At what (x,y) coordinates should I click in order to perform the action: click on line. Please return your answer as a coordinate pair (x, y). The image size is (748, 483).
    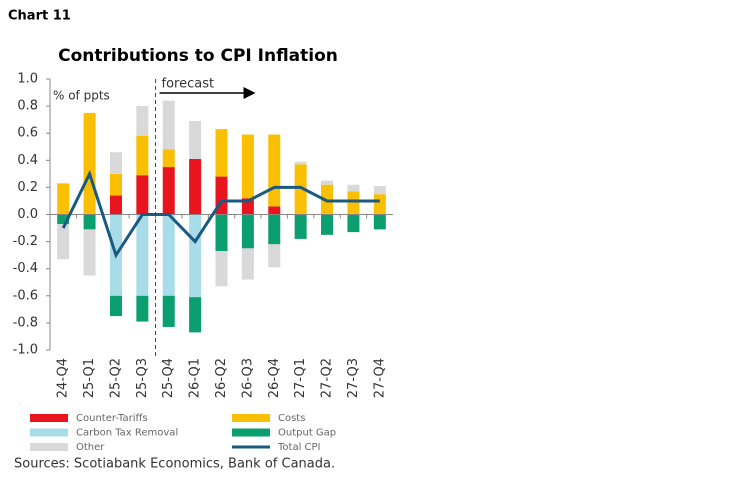
    Looking at the image, I should click on (220, 214).